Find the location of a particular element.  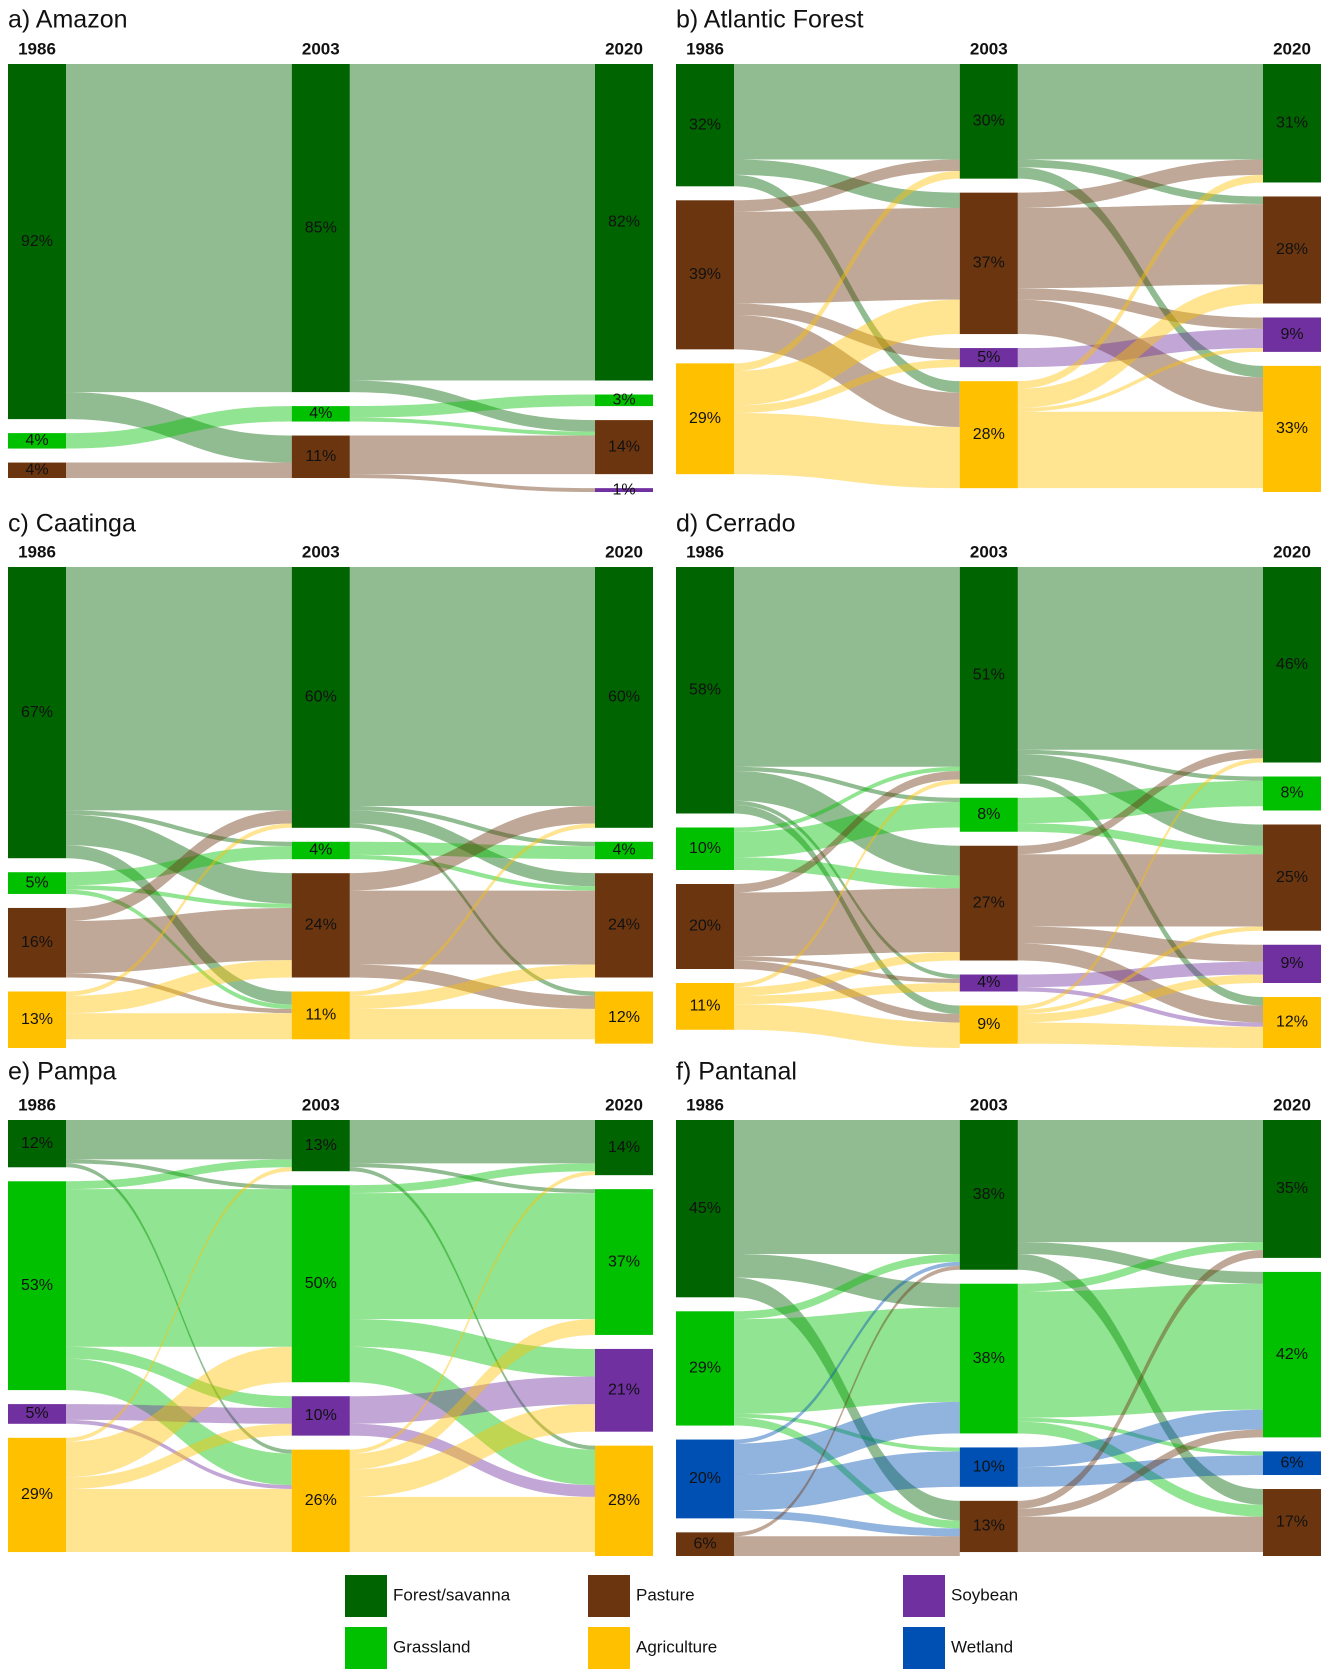

node-label: 60% is located at coordinates (321, 697).